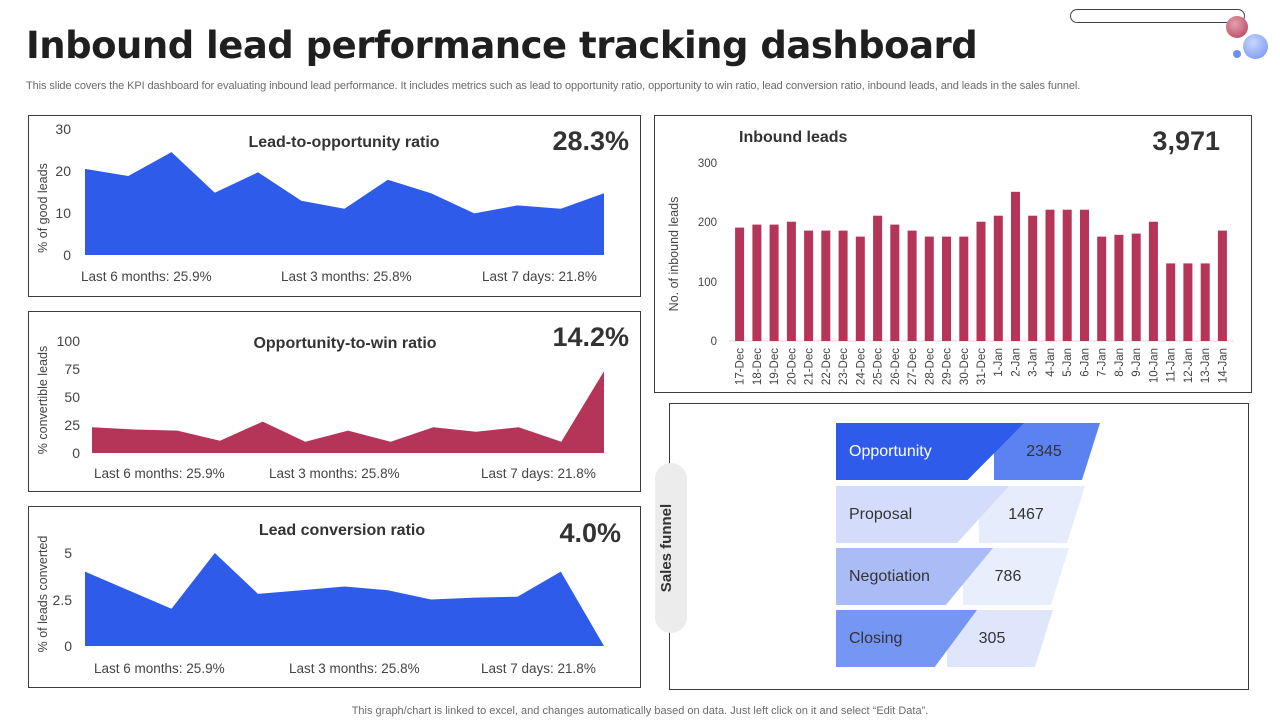 The image size is (1280, 720). What do you see at coordinates (1102, 288) in the screenshot?
I see `bar-7-Jan` at bounding box center [1102, 288].